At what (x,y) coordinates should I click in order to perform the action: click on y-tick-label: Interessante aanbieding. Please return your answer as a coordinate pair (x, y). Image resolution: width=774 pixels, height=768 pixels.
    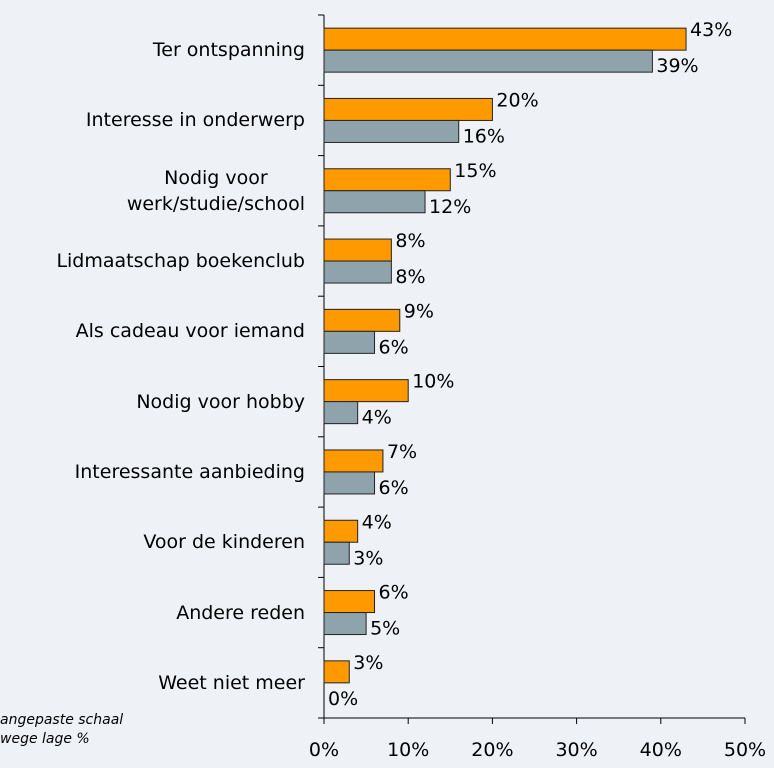
    Looking at the image, I should click on (189, 471).